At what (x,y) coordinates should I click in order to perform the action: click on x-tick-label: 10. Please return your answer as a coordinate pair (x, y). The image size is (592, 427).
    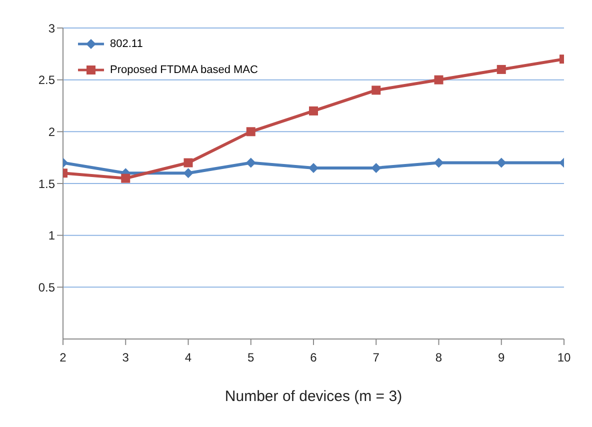
    Looking at the image, I should click on (564, 357).